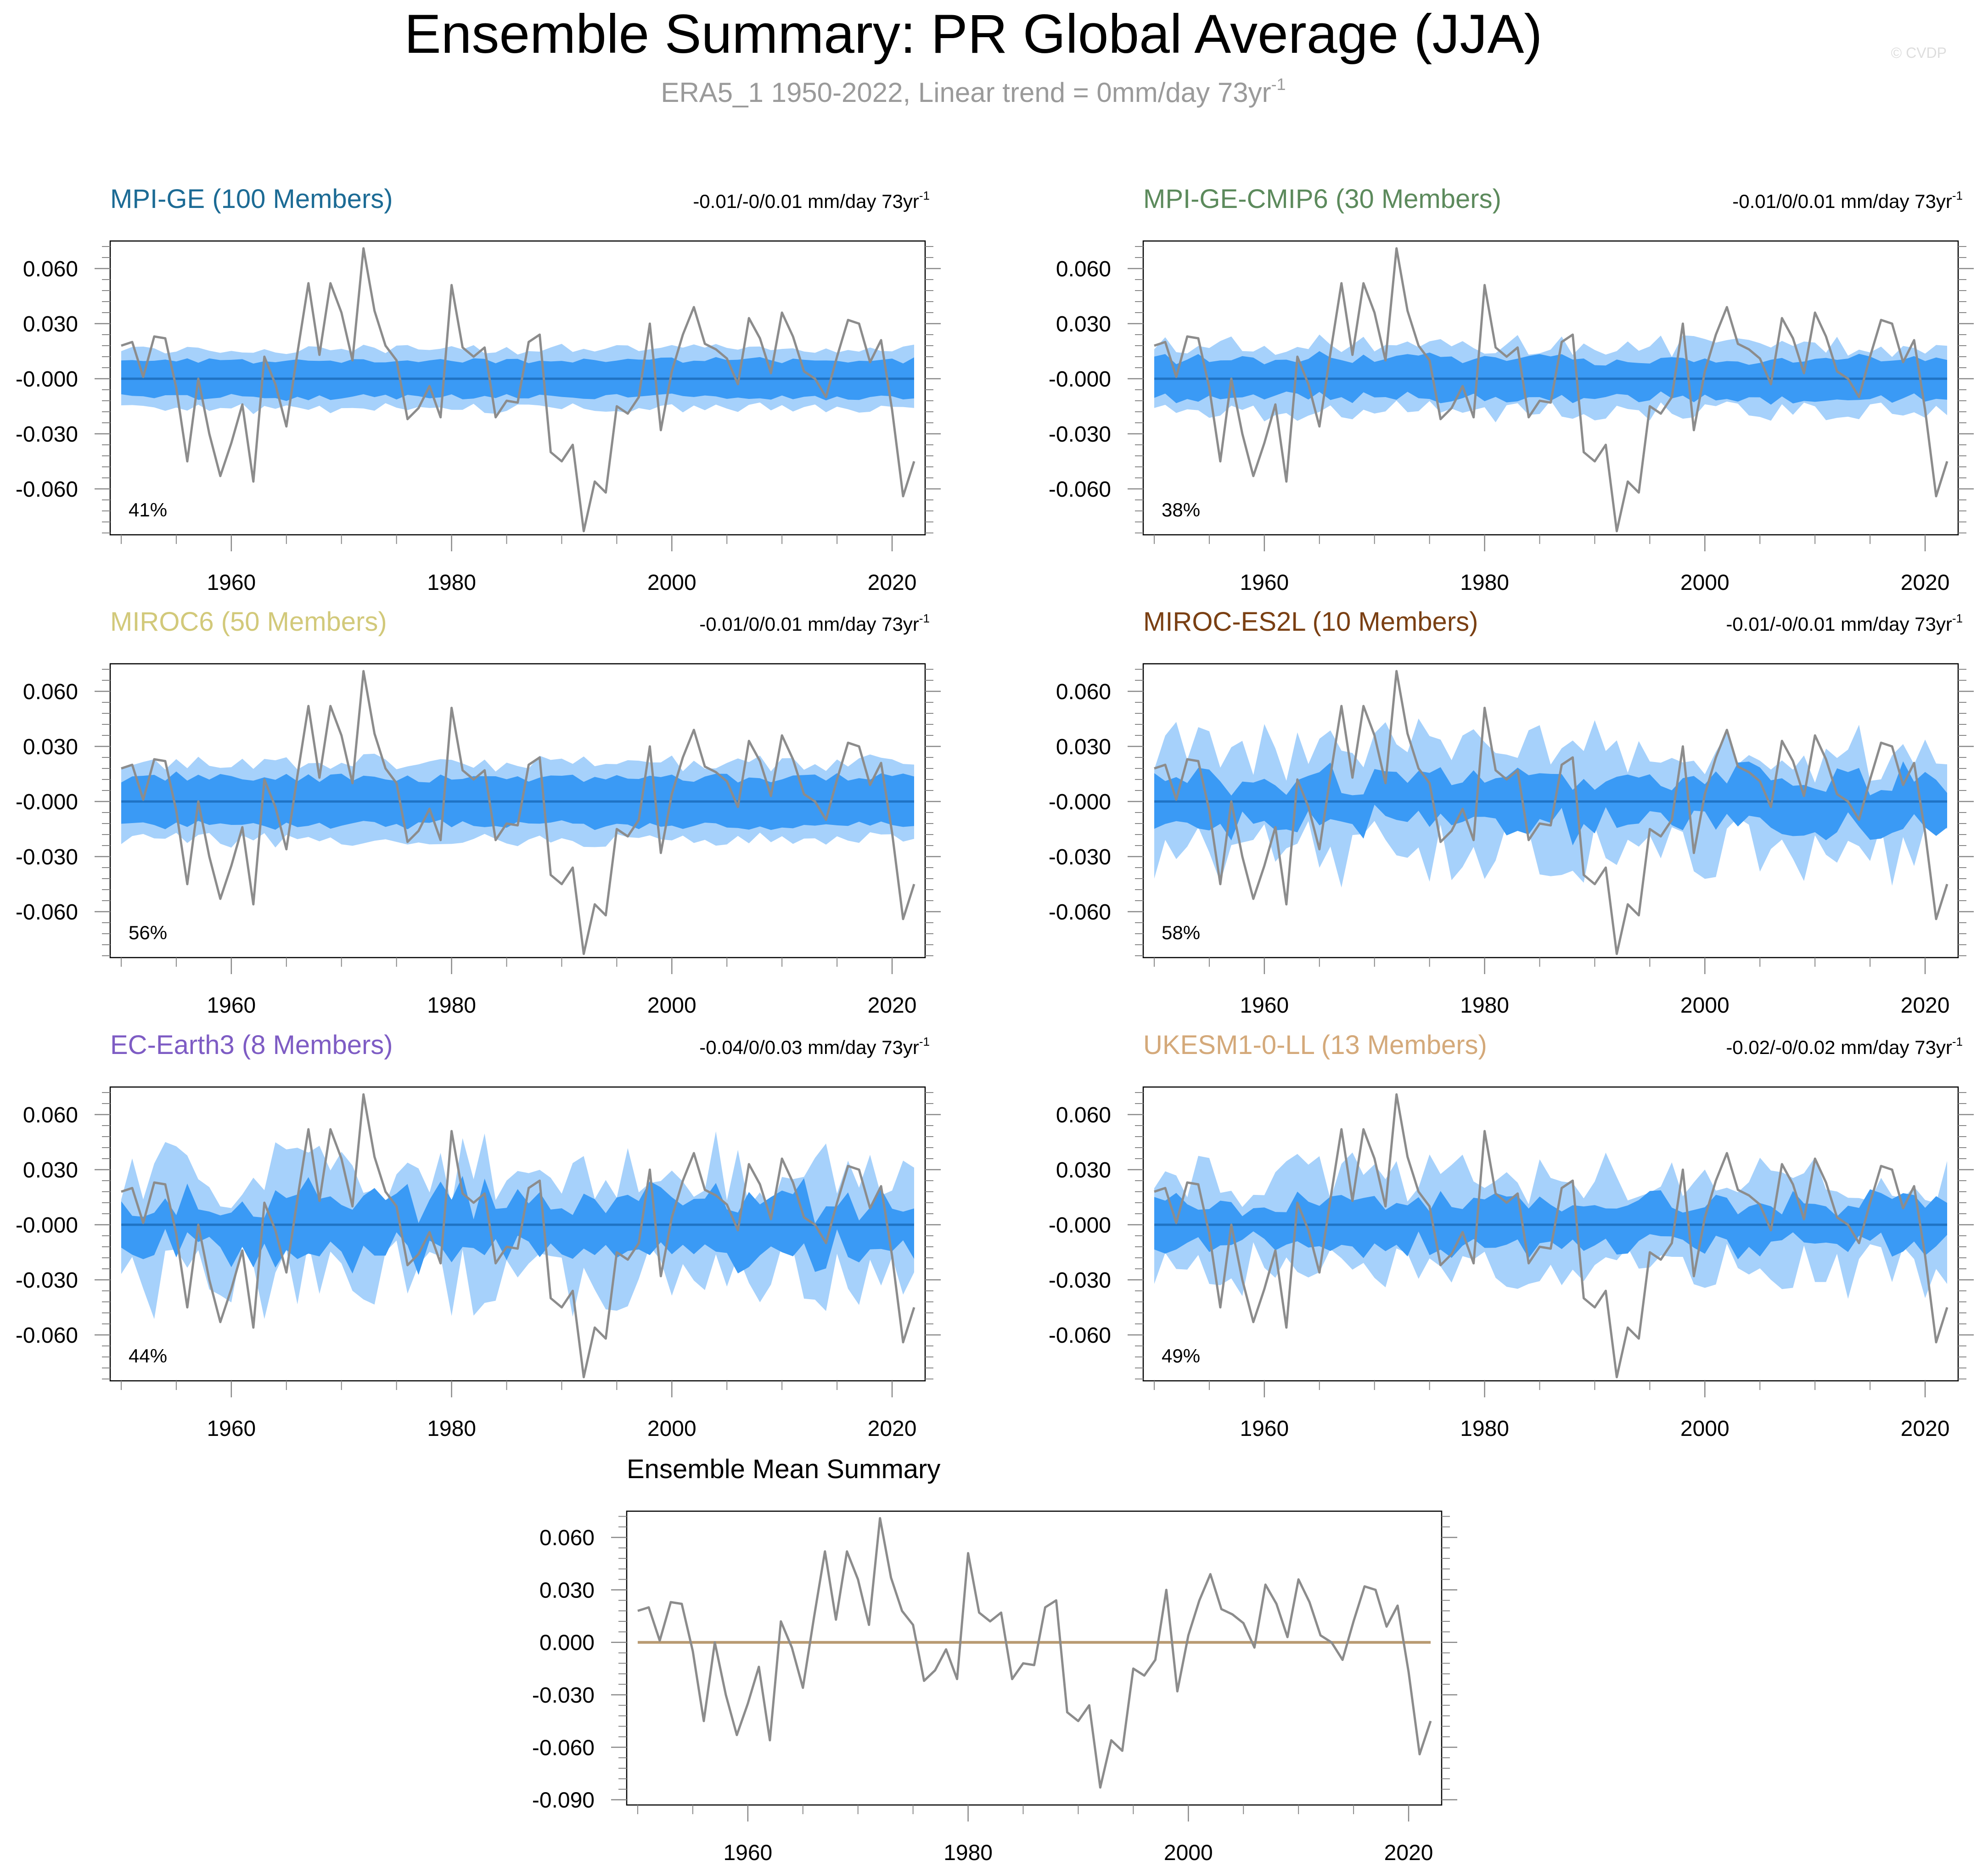 The image size is (1988, 1872). I want to click on panel-trend-label: -0.02/-0/0.02 mm/day 73yr-1, so click(1845, 1046).